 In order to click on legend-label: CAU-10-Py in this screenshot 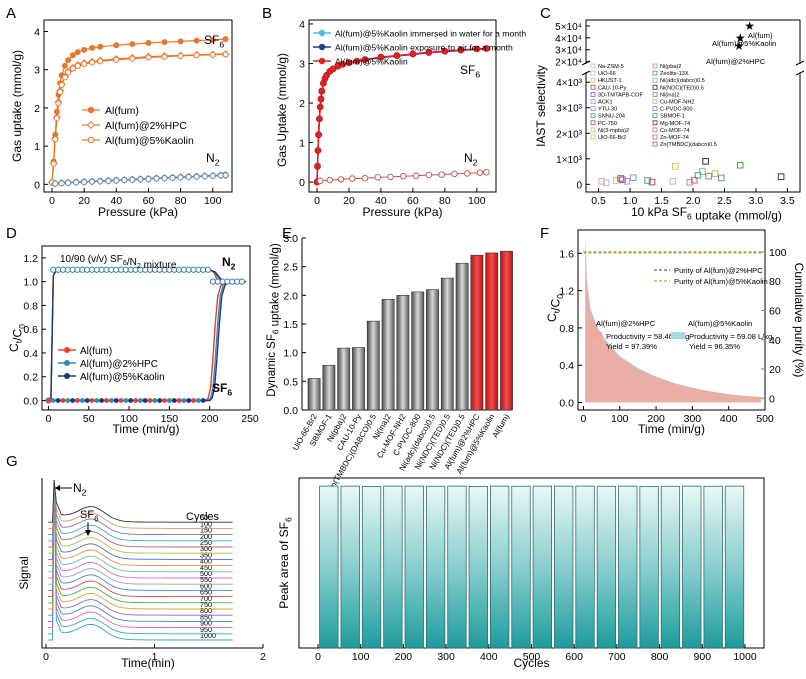, I will do `click(612, 88)`.